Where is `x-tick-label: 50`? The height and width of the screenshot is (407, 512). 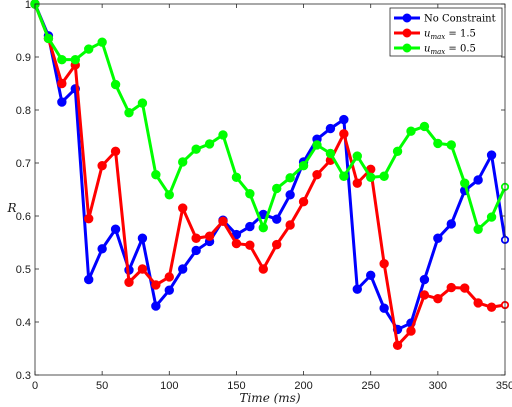
x-tick-label: 50 is located at coordinates (102, 386).